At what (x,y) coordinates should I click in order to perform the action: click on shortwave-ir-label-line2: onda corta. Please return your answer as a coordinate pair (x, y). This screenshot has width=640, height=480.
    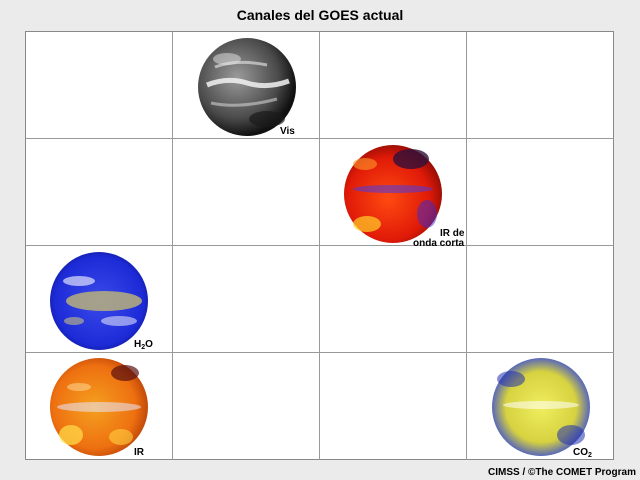
    Looking at the image, I should click on (439, 243).